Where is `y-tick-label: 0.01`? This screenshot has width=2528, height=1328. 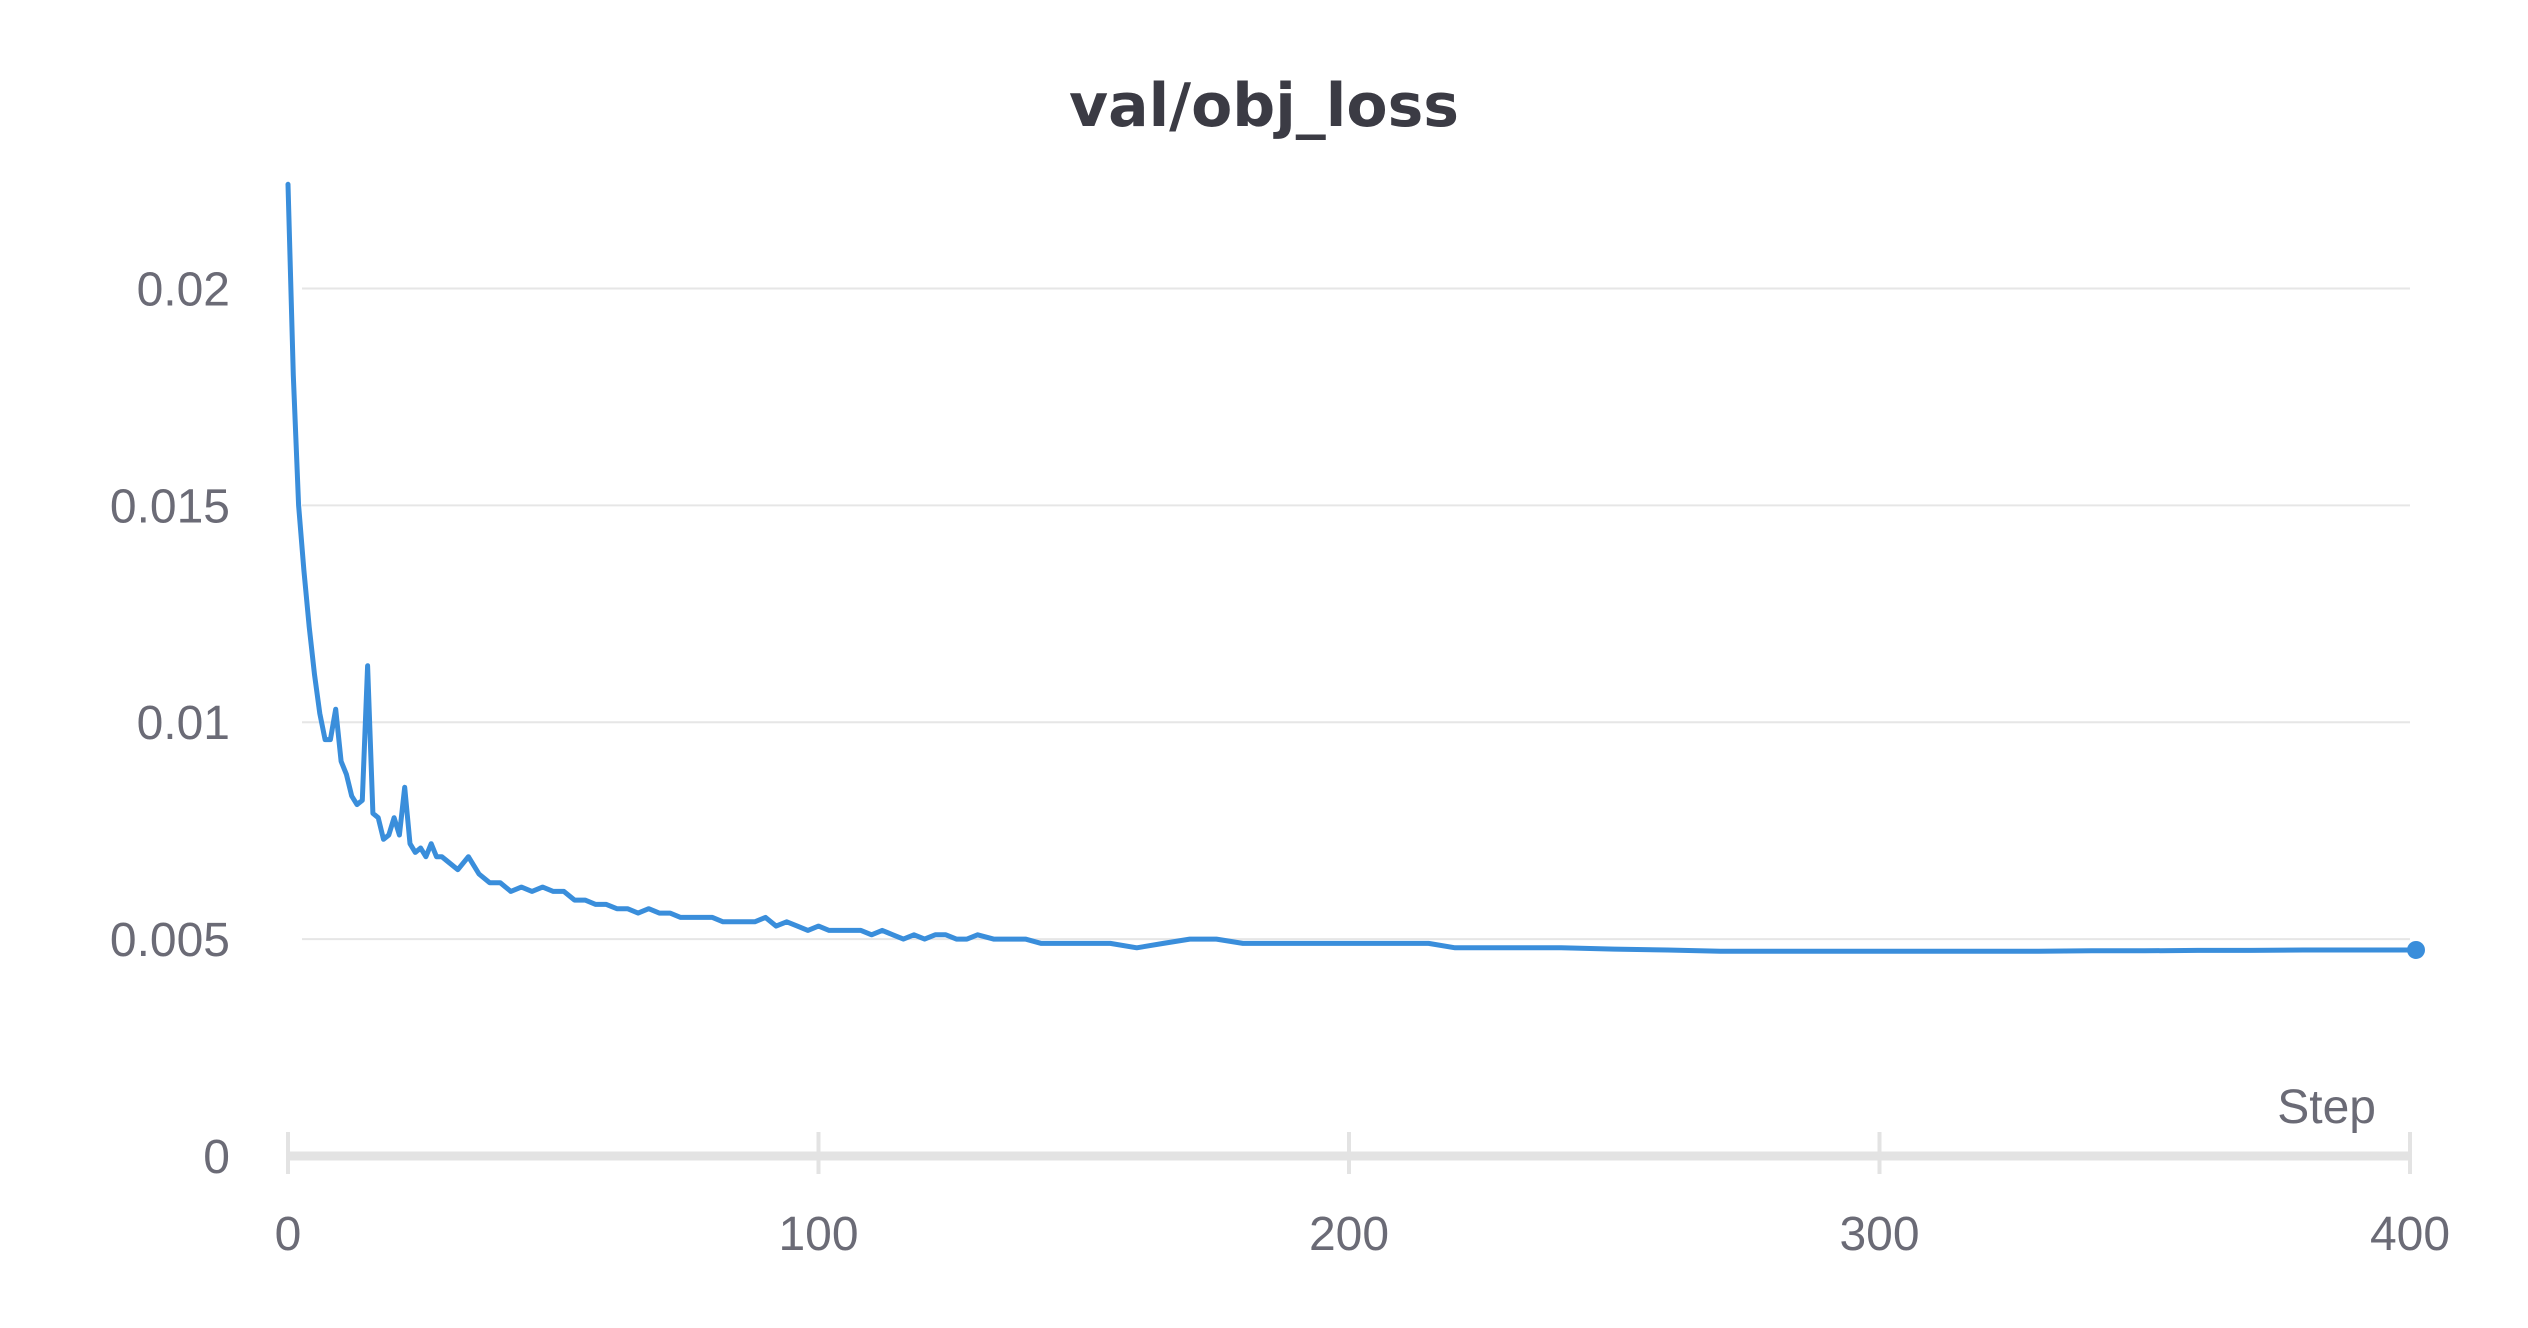 y-tick-label: 0.01 is located at coordinates (183, 723).